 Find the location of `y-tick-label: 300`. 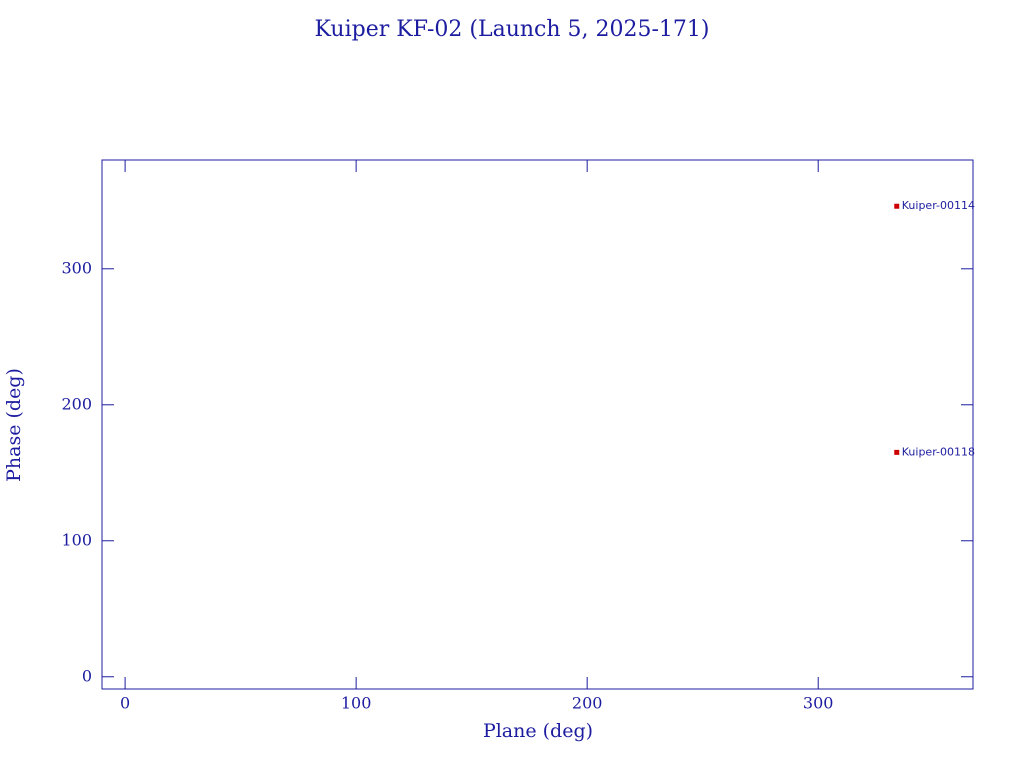

y-tick-label: 300 is located at coordinates (76, 267).